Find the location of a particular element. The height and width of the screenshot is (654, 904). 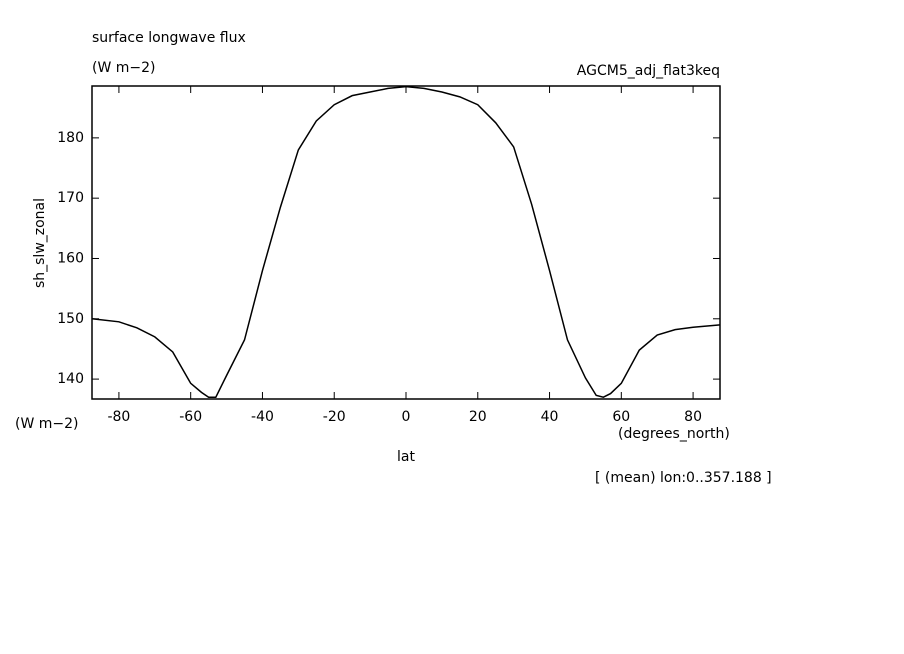

y-axis-title: sh_slw_zonal is located at coordinates (40, 243).